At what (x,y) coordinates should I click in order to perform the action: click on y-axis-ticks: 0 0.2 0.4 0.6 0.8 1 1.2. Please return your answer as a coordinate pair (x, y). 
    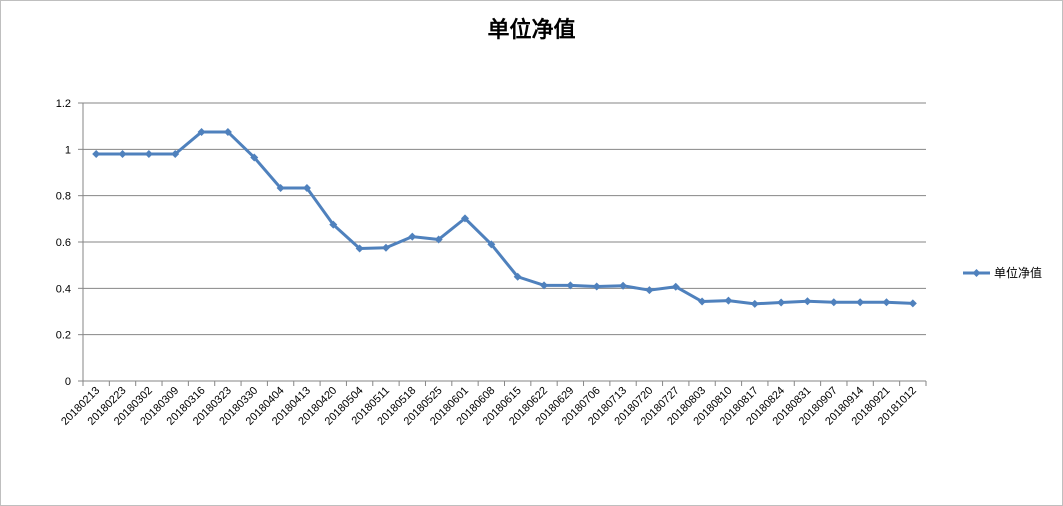
    Looking at the image, I should click on (69, 243).